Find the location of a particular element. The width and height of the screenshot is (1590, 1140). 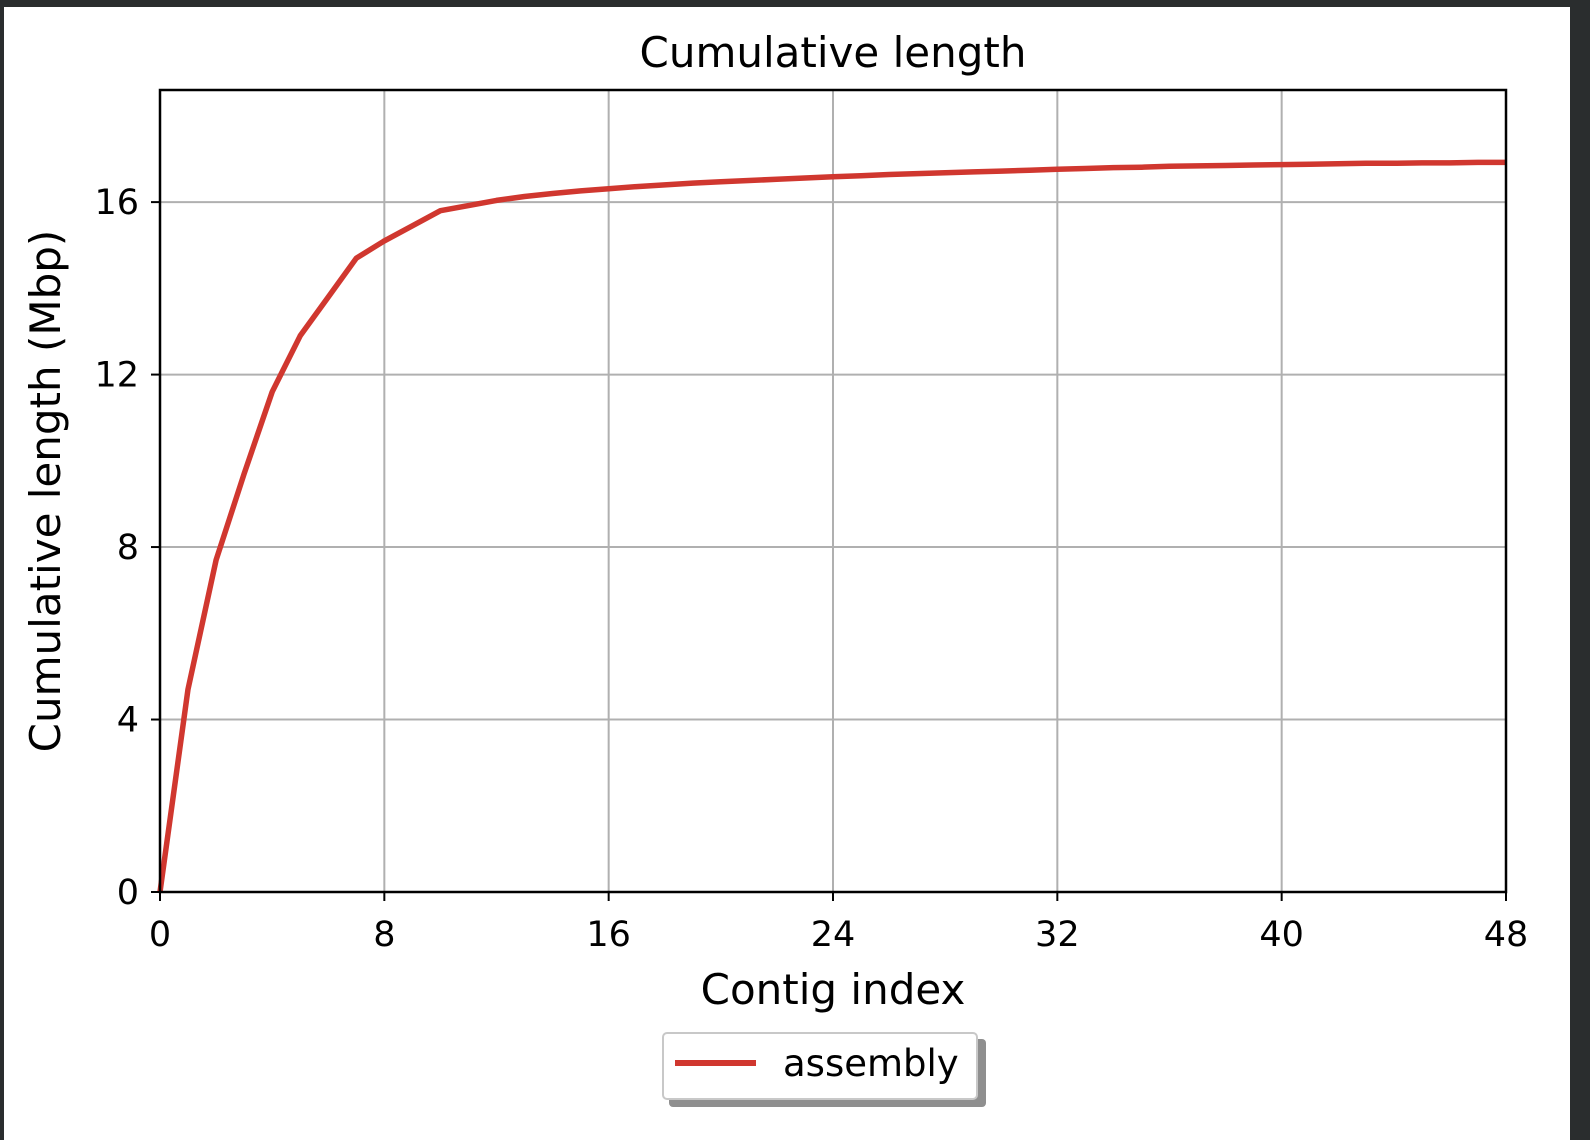

legend-label-assembly: assembly is located at coordinates (871, 1063).